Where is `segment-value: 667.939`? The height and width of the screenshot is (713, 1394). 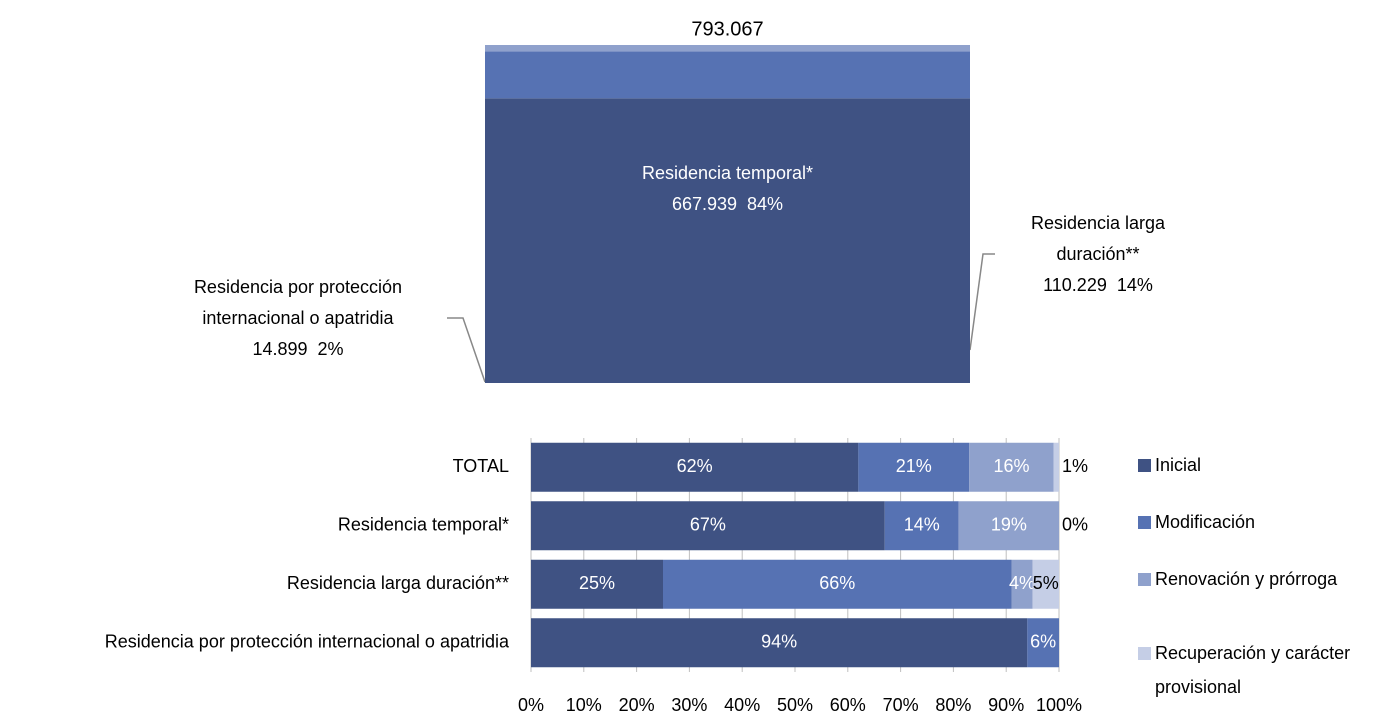
segment-value: 667.939 is located at coordinates (704, 204).